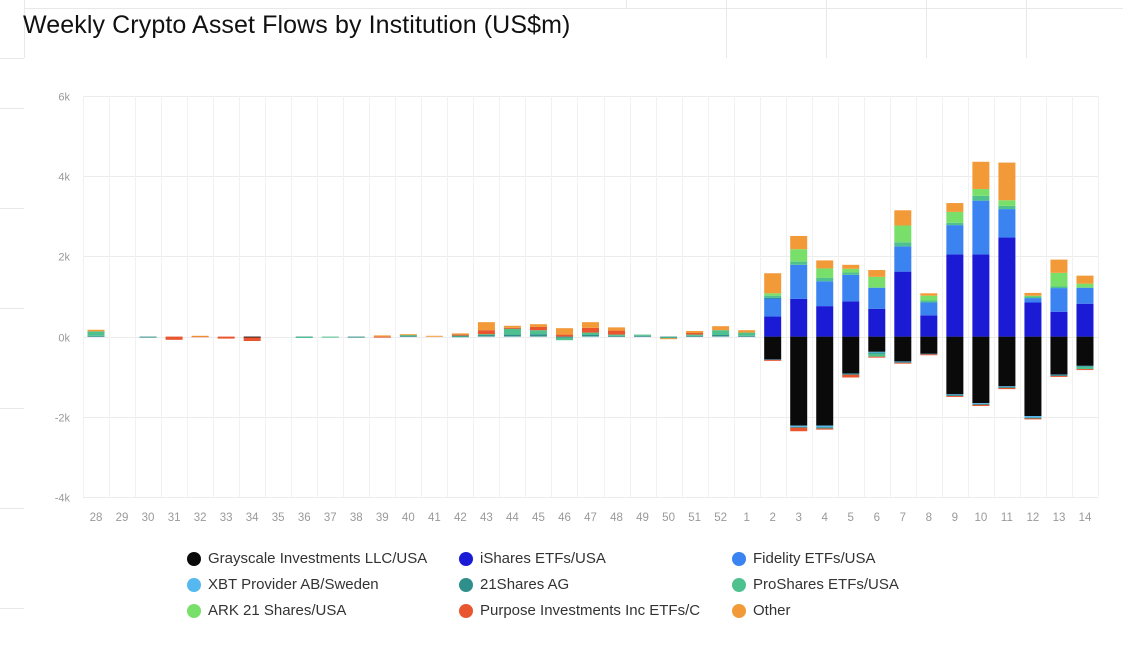 The image size is (1123, 645). I want to click on x-tick-label: 34, so click(252, 518).